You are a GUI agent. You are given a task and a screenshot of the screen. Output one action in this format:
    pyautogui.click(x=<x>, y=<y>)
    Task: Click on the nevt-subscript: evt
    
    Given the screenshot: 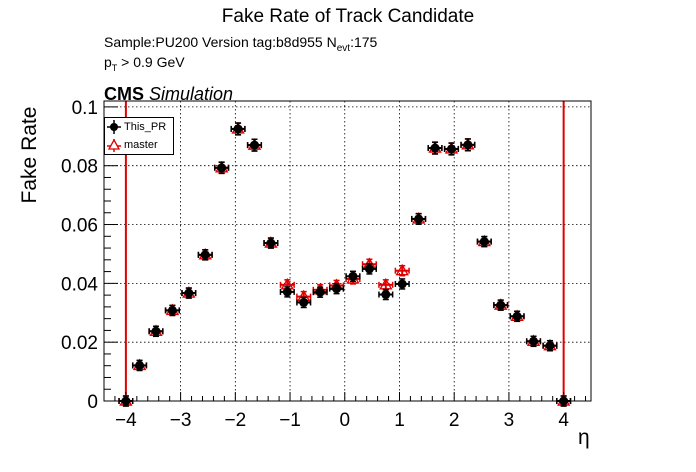 What is the action you would take?
    pyautogui.click(x=343, y=48)
    